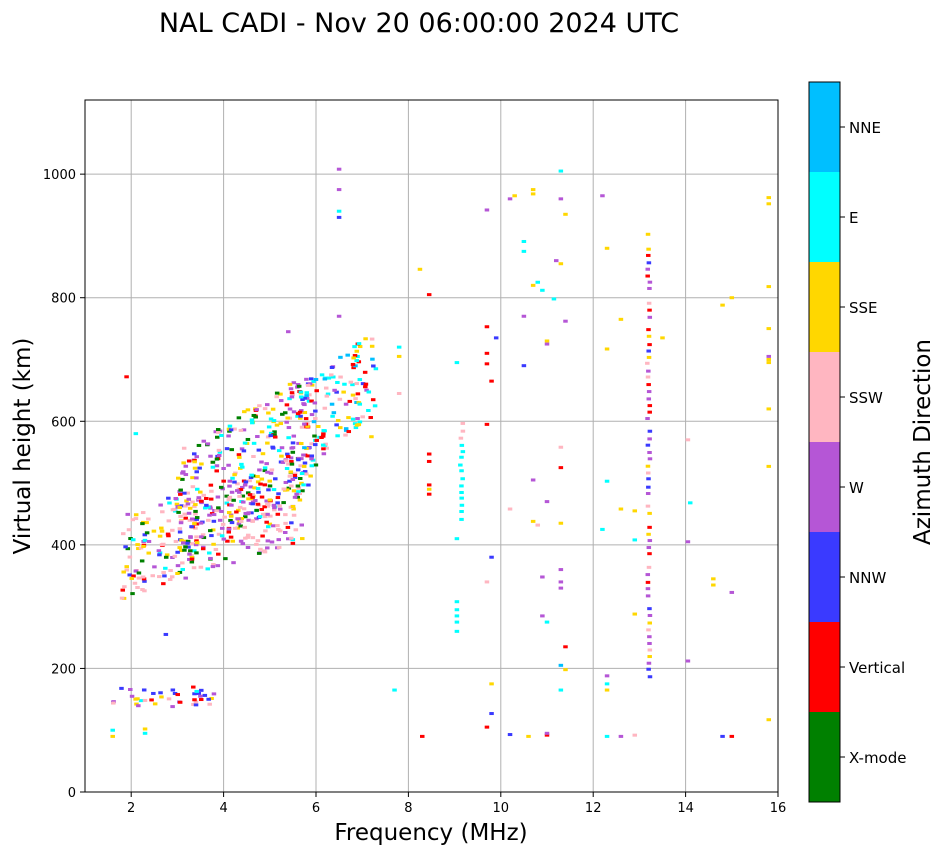 The width and height of the screenshot is (951, 856). What do you see at coordinates (824, 307) in the screenshot?
I see `colorbar-swatch` at bounding box center [824, 307].